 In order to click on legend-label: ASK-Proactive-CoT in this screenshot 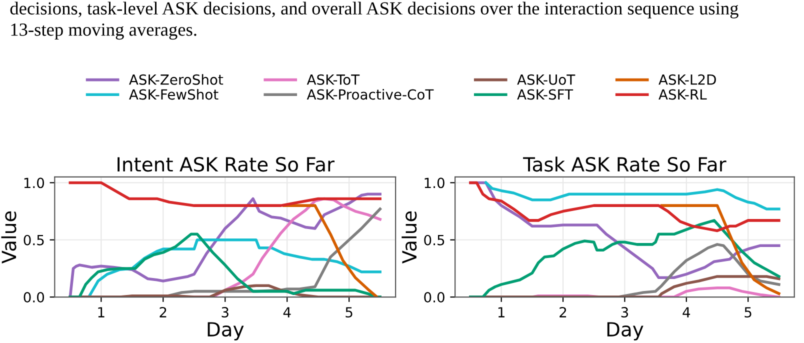, I will do `click(370, 94)`.